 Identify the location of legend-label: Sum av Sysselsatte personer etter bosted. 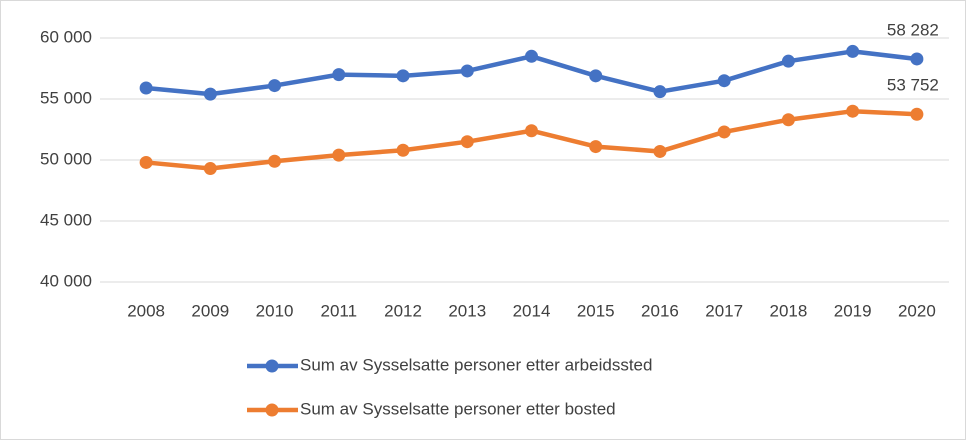
(458, 408).